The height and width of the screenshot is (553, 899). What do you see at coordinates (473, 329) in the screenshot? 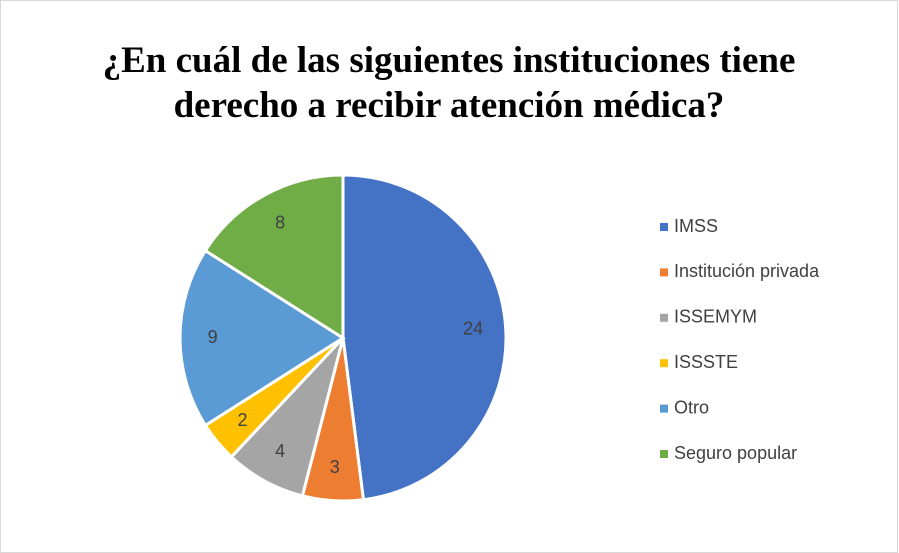
I see `data-label: 24` at bounding box center [473, 329].